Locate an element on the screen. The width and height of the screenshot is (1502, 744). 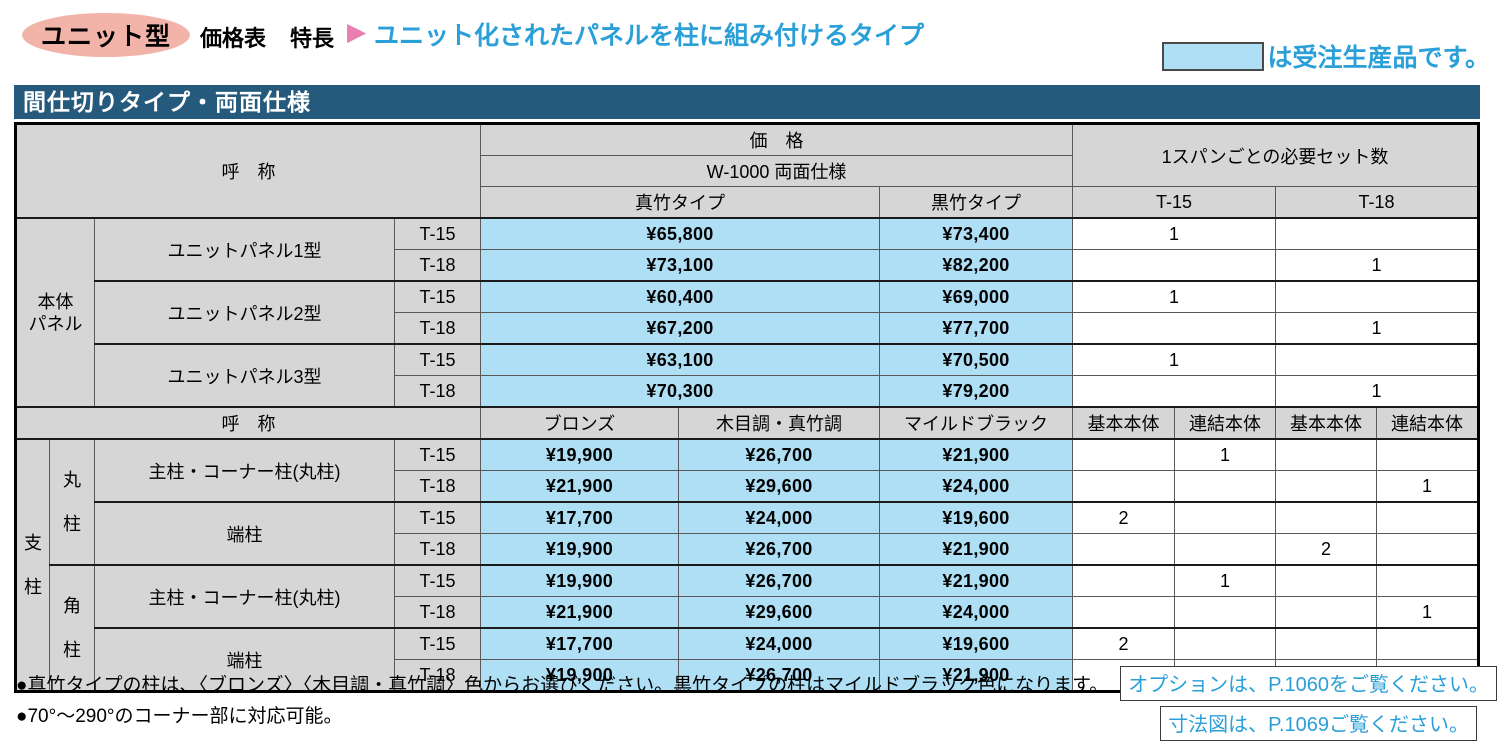
made-to-order-legend: は受注生産品です。 is located at coordinates (1326, 56).